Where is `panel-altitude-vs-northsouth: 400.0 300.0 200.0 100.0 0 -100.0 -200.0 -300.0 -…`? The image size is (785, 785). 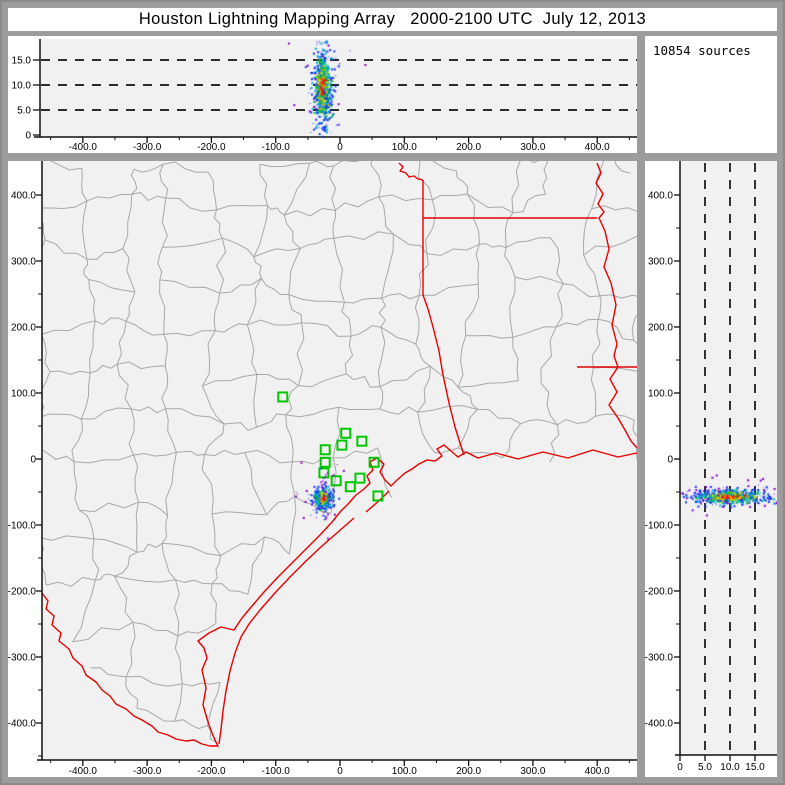
panel-altitude-vs-northsouth: 400.0 300.0 200.0 100.0 0 -100.0 -200.0 -300.0 -… is located at coordinates (711, 469).